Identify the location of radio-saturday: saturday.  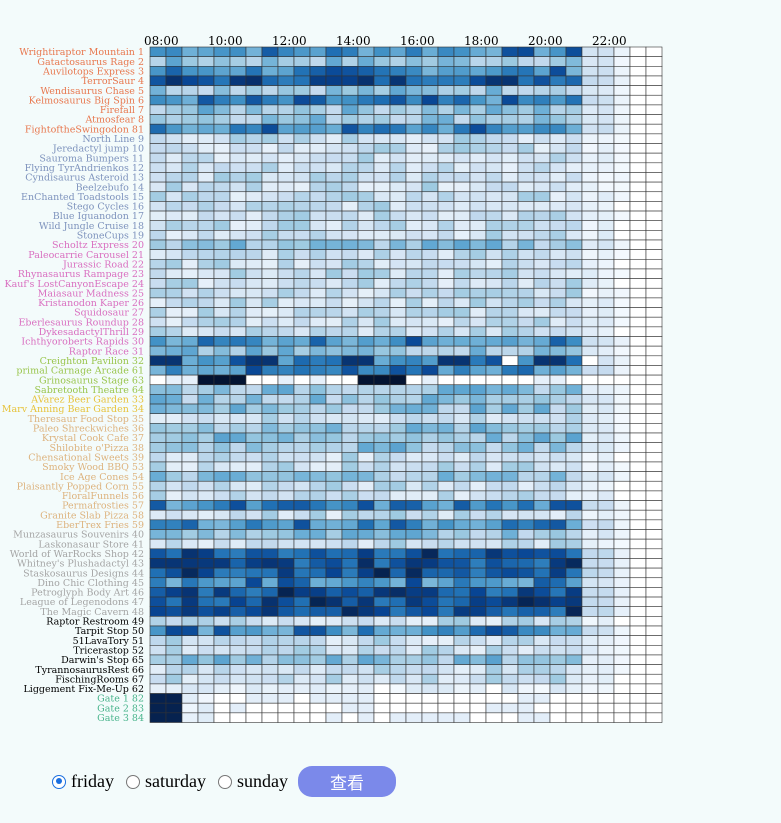
(165, 781).